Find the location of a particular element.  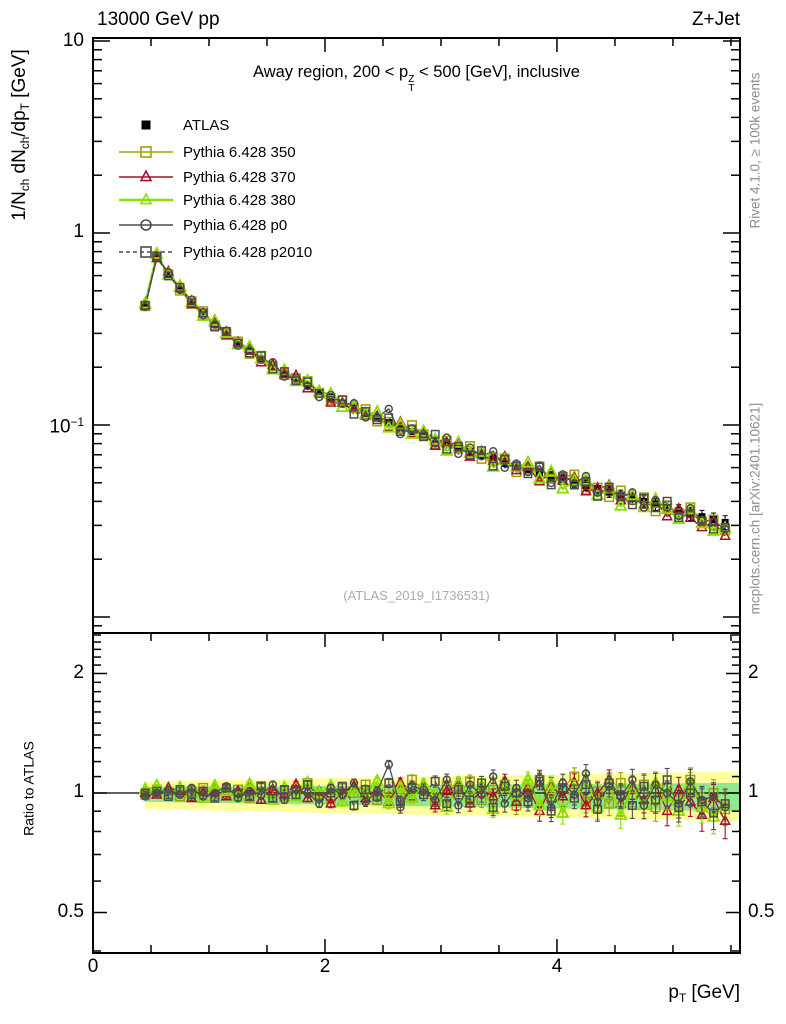

panel-title-text2: < 500 [GeV], inclusive is located at coordinates (497, 72).